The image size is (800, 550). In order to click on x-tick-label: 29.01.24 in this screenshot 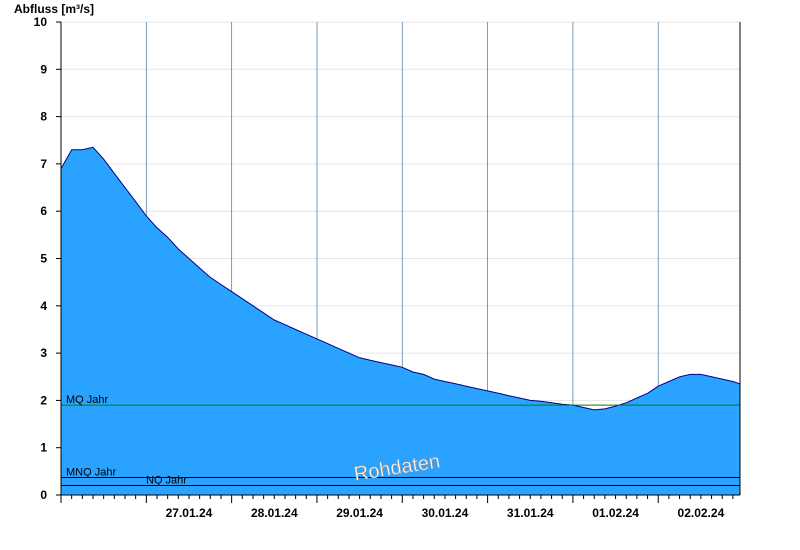, I will do `click(359, 513)`.